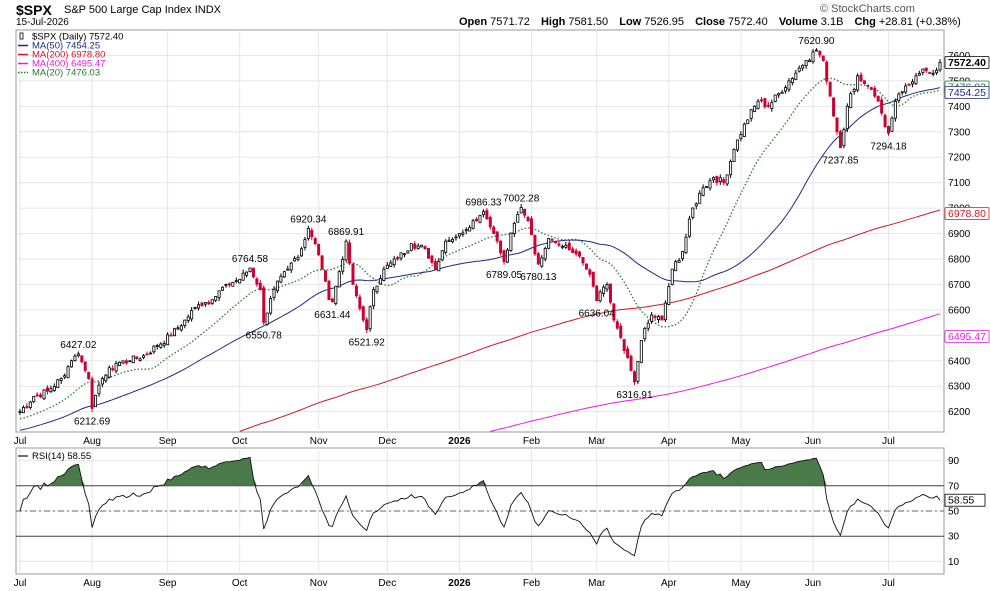 This screenshot has width=990, height=591. I want to click on x-tick-label: Jun, so click(813, 441).